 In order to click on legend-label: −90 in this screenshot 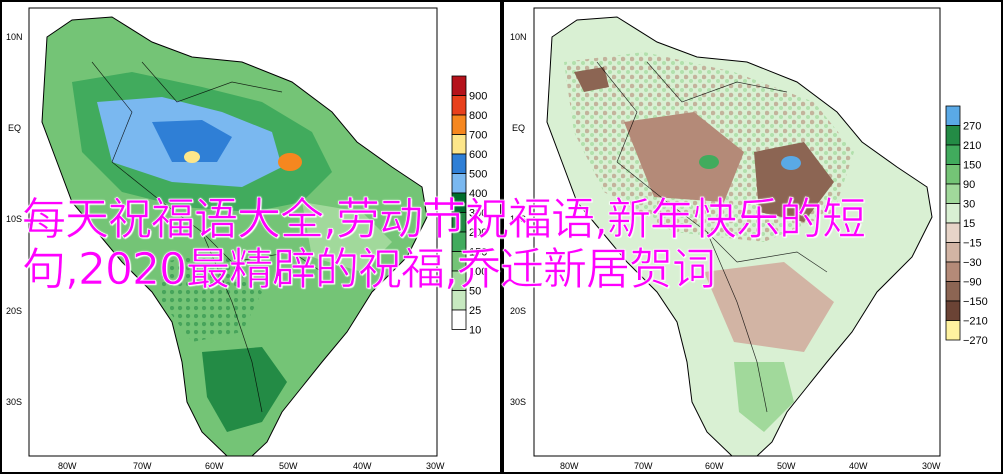, I will do `click(972, 283)`.